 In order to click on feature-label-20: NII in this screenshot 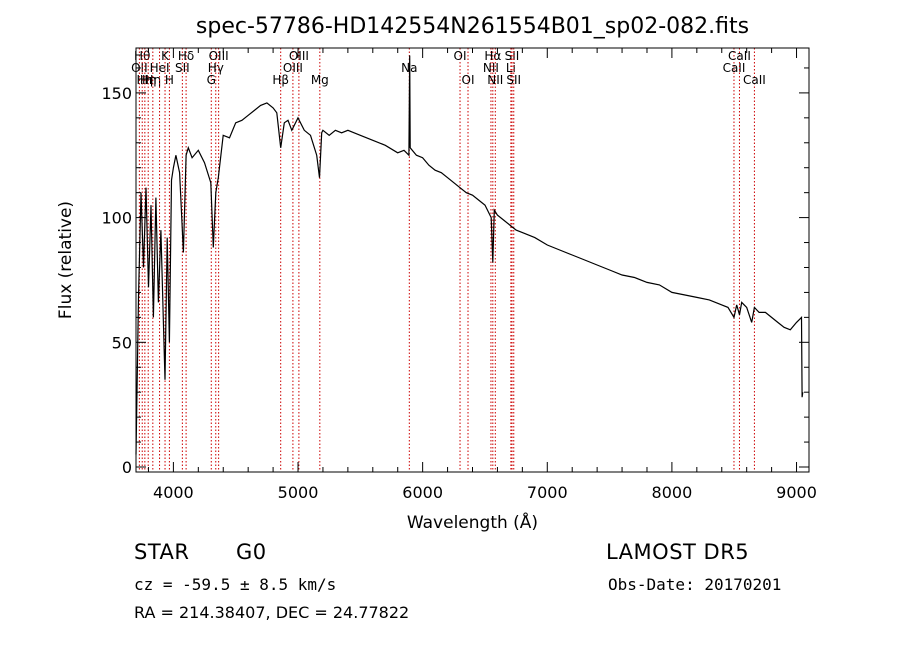, I will do `click(491, 68)`.